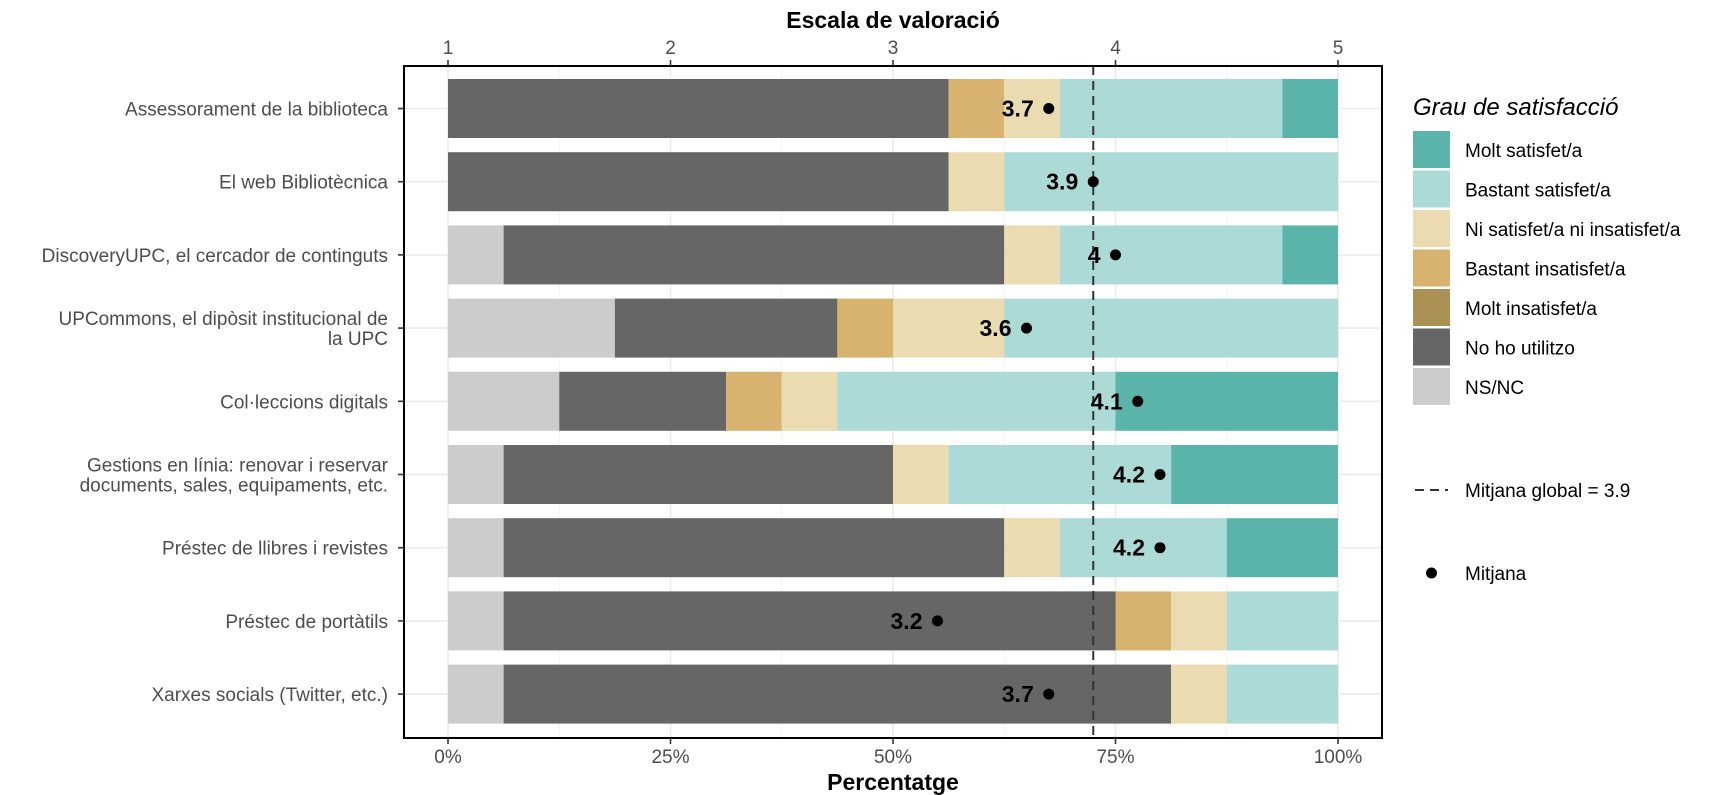  I want to click on top-tick-label: 1, so click(448, 48).